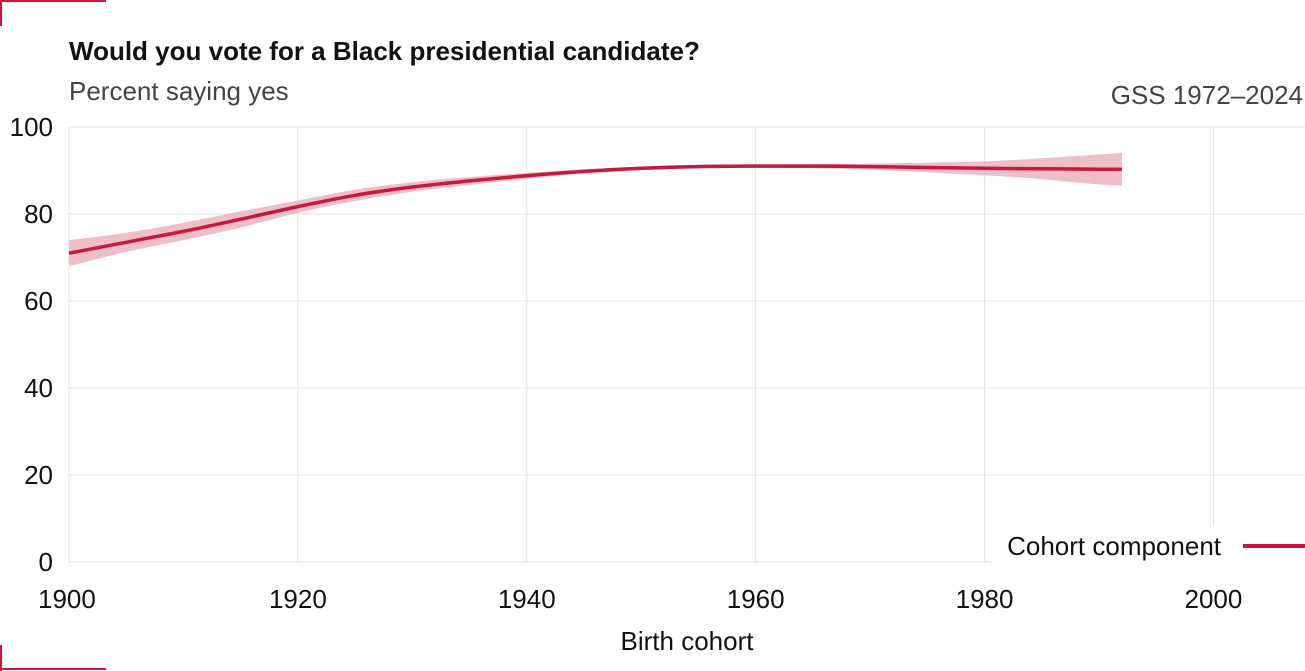 Image resolution: width=1305 pixels, height=671 pixels. I want to click on y-tick-label-60: 60, so click(38, 301).